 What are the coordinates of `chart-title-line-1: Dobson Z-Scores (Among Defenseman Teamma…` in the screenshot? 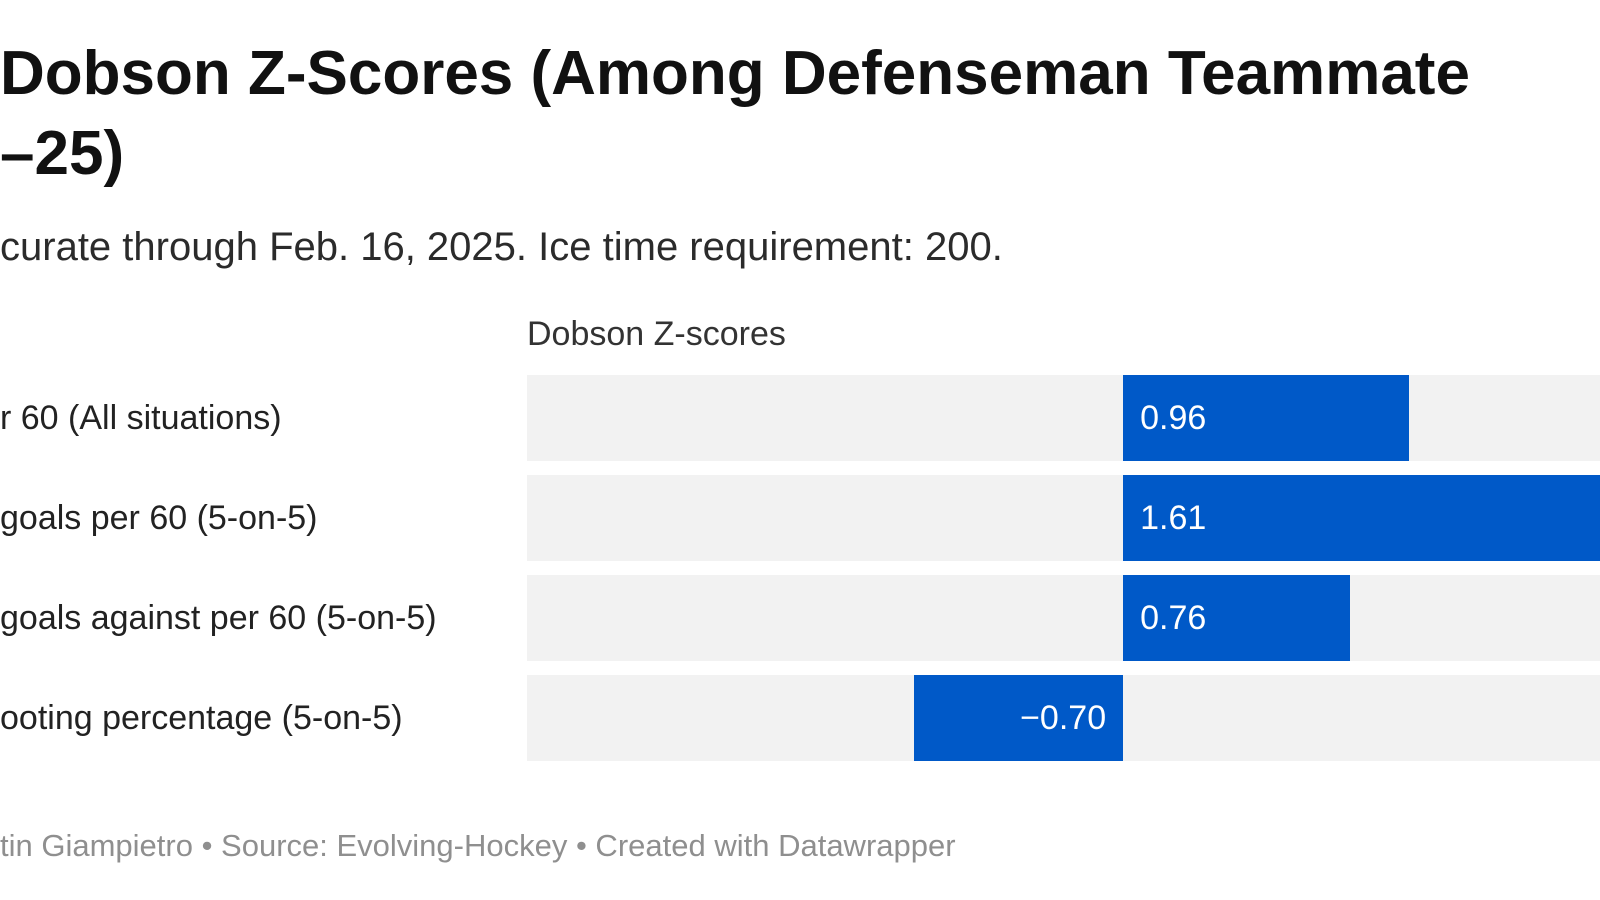 It's located at (735, 73).